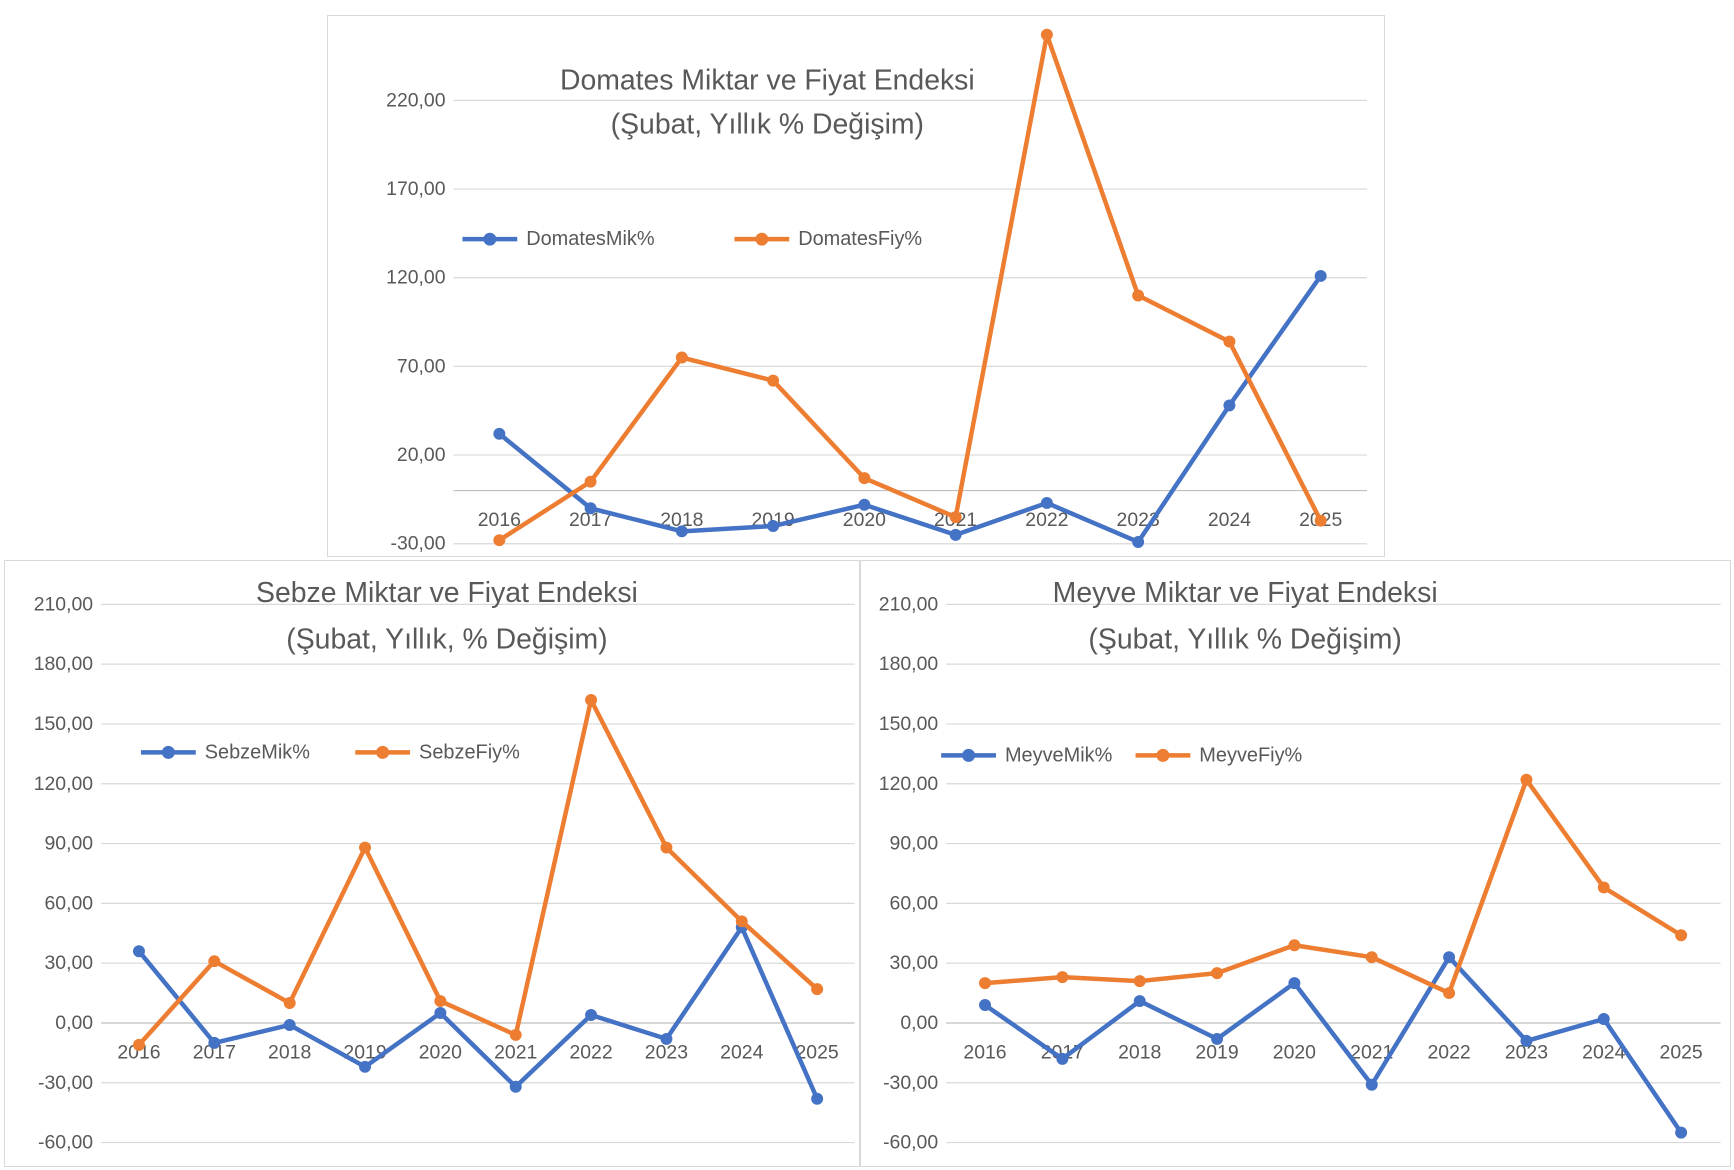 The width and height of the screenshot is (1734, 1170). What do you see at coordinates (741, 921) in the screenshot?
I see `data-point-SebzeFiy%-2024` at bounding box center [741, 921].